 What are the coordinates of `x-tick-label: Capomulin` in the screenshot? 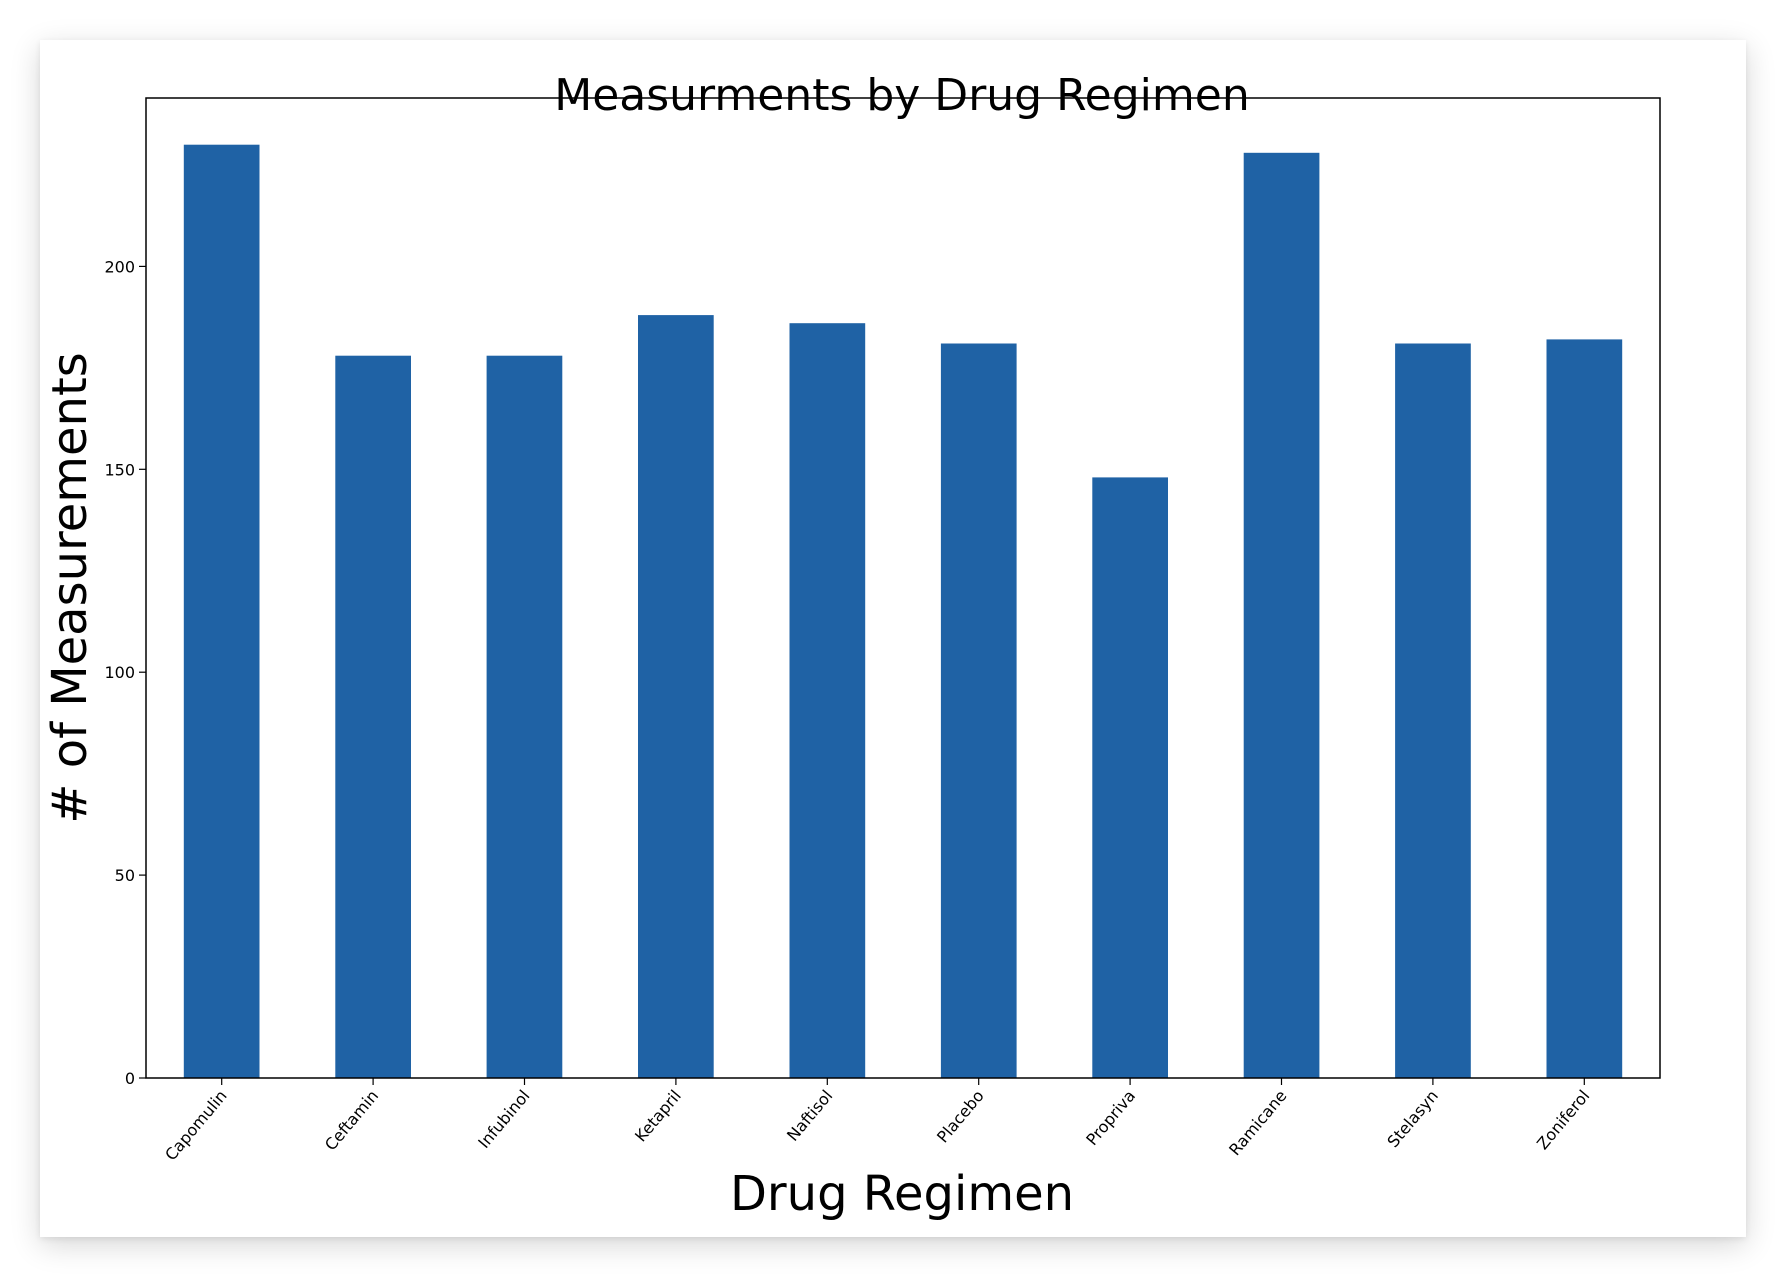 It's located at (196, 1125).